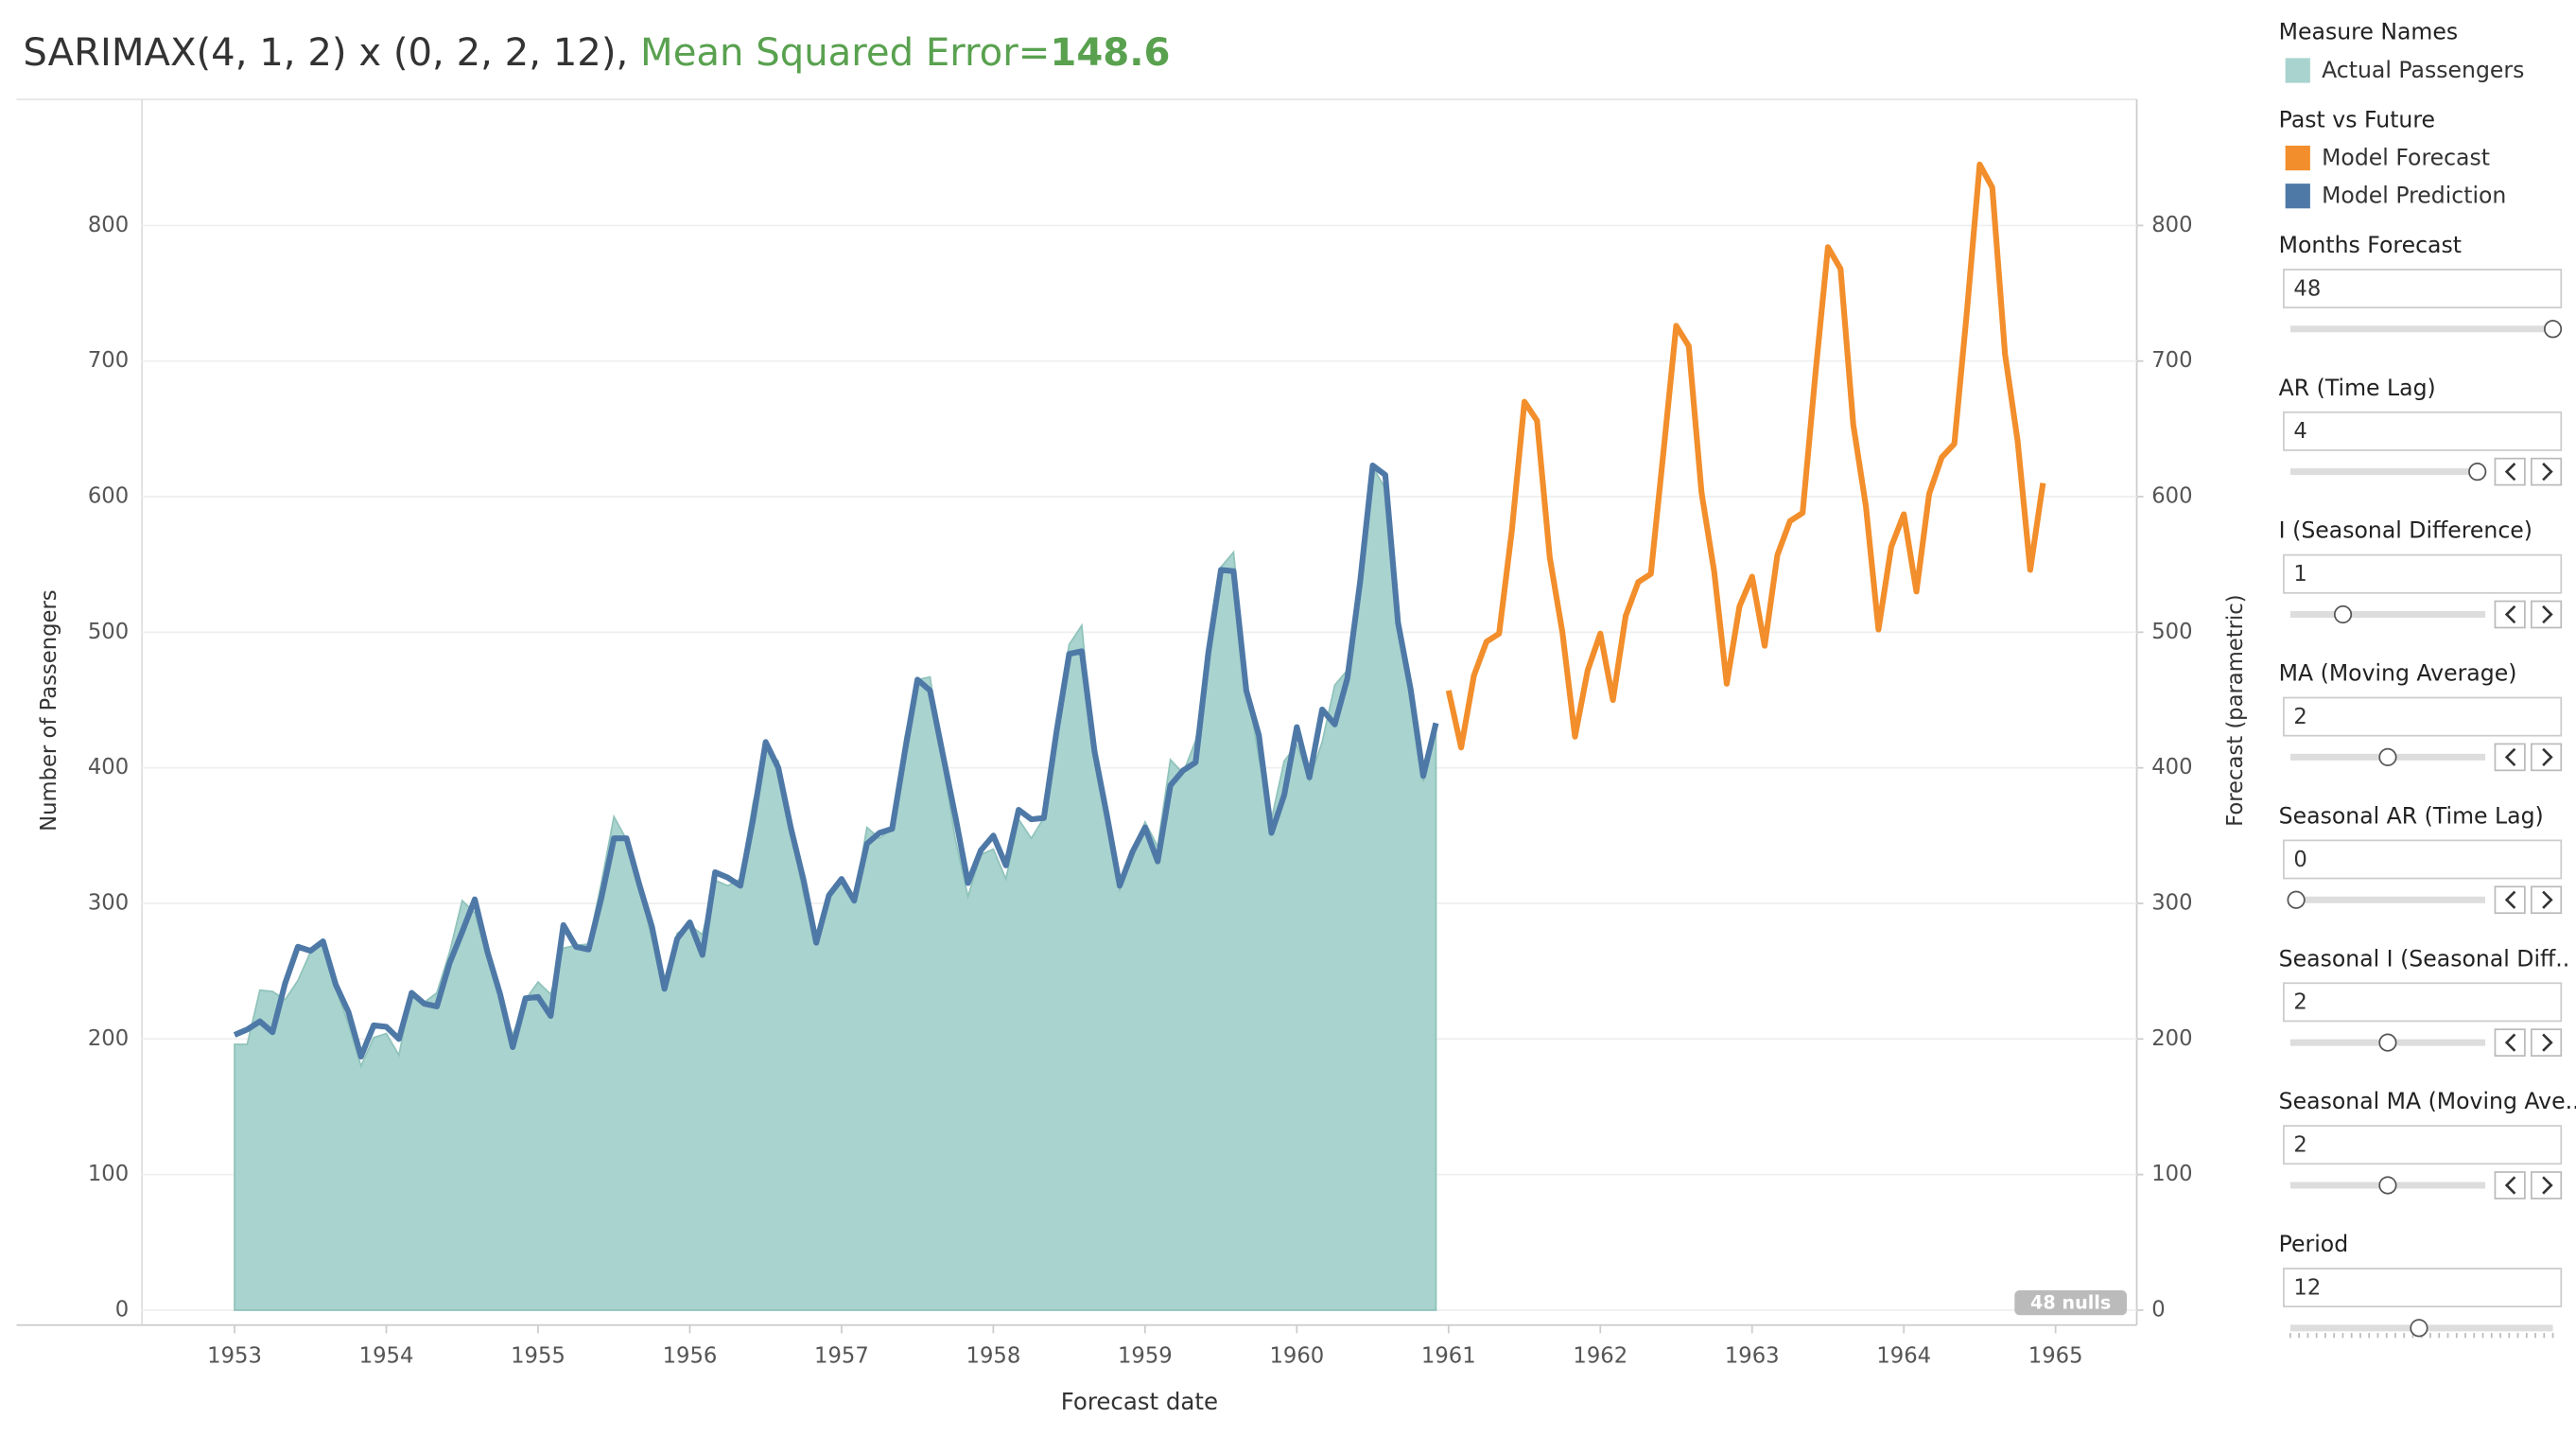 Image resolution: width=2576 pixels, height=1436 pixels. What do you see at coordinates (122, 1309) in the screenshot?
I see `y-tick-label: 0` at bounding box center [122, 1309].